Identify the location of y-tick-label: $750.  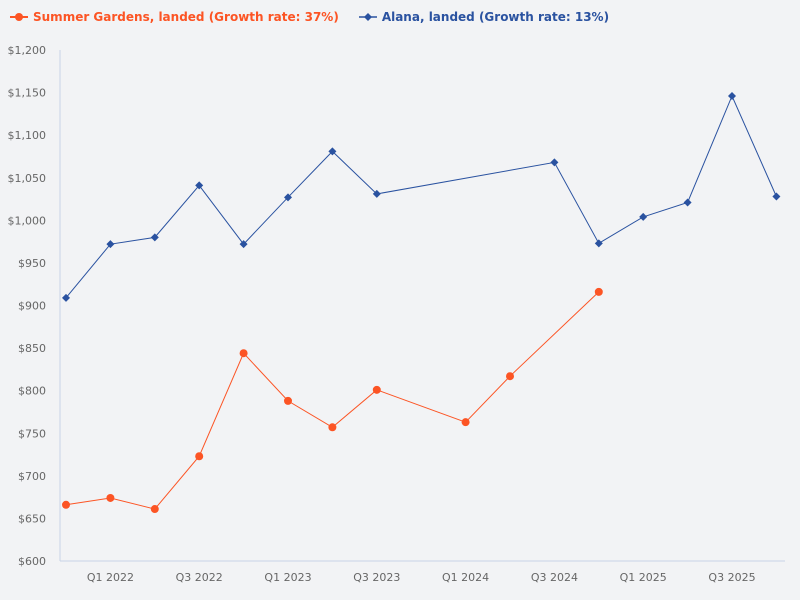
(32, 433).